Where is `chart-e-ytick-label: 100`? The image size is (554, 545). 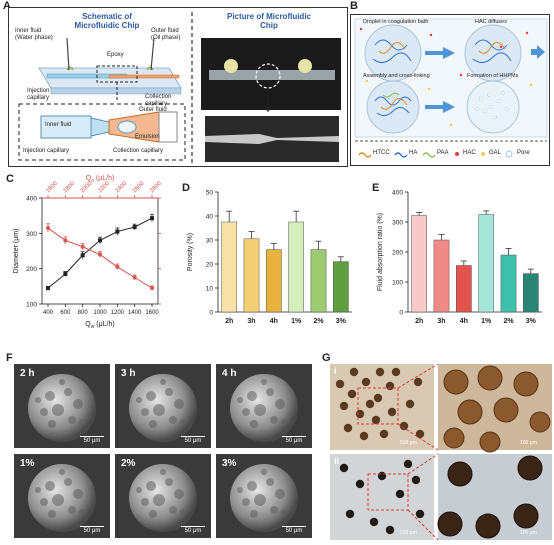 chart-e-ytick-label: 100 is located at coordinates (397, 283).